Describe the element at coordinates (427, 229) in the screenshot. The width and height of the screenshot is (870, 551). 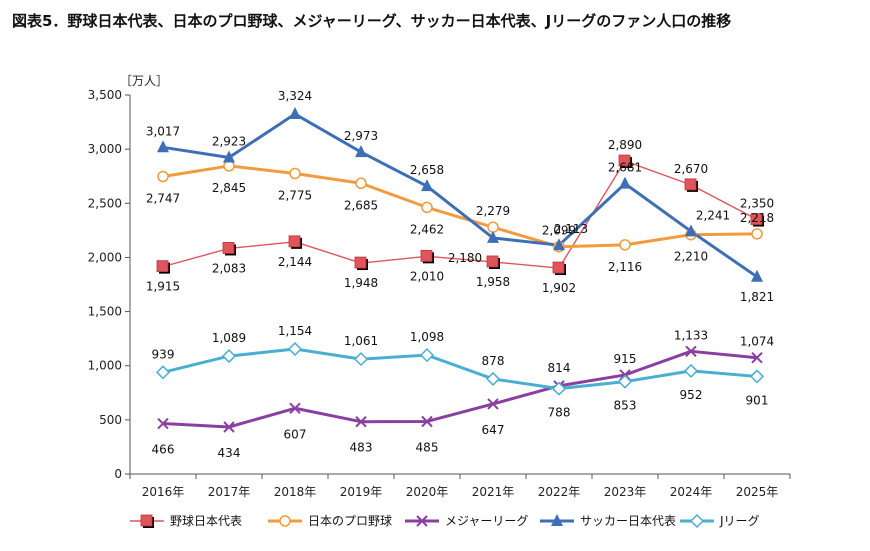
I see `data-label-1-4: 2,462` at that location.